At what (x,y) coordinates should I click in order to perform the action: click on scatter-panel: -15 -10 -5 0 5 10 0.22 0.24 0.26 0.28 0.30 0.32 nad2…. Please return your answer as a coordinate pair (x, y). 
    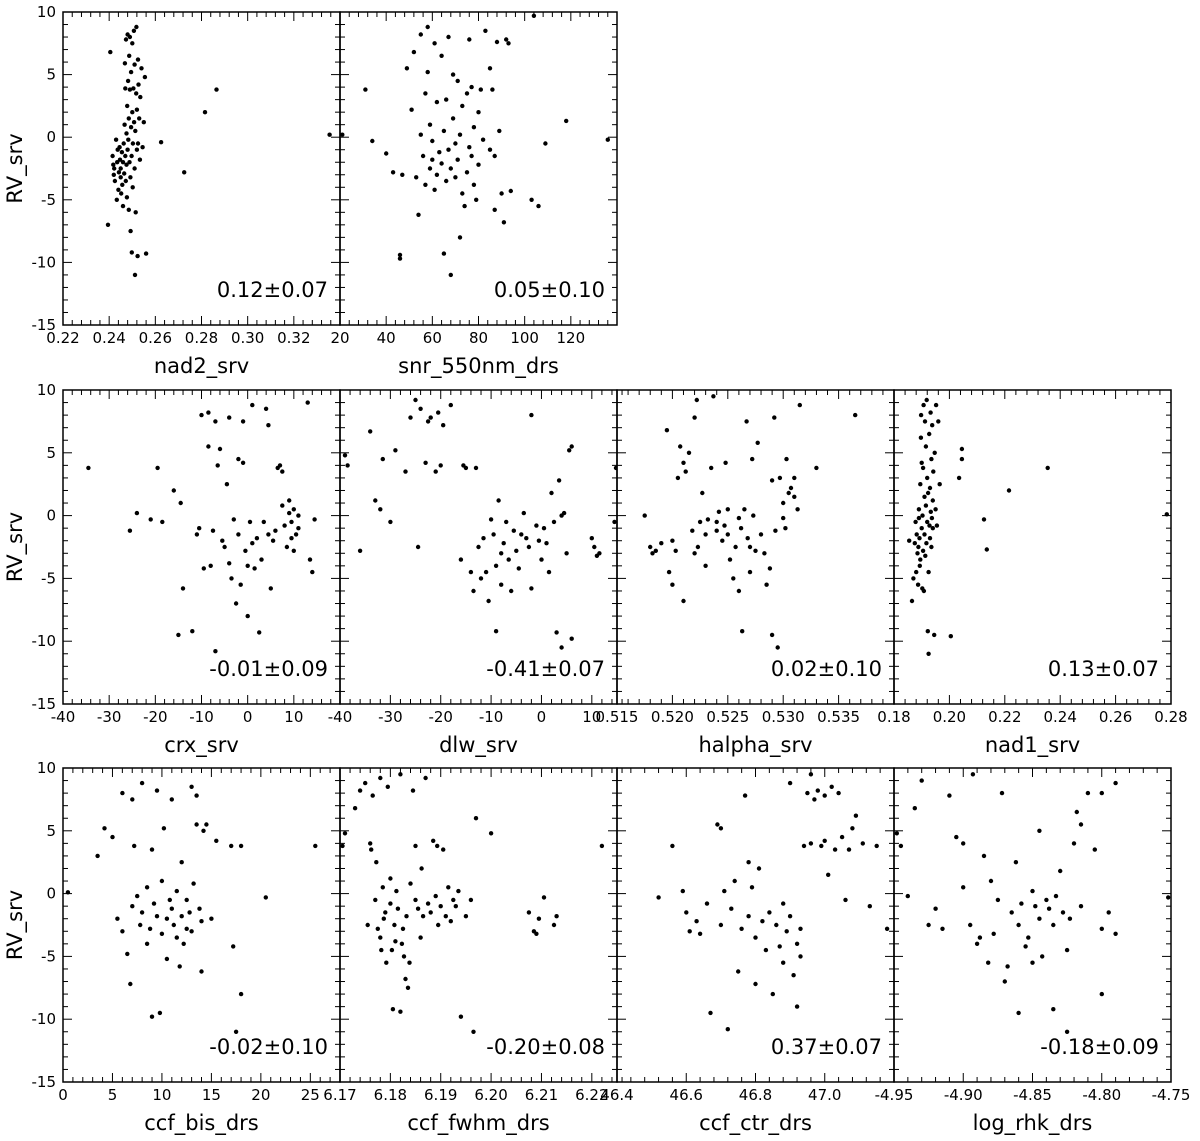
    Looking at the image, I should click on (172, 191).